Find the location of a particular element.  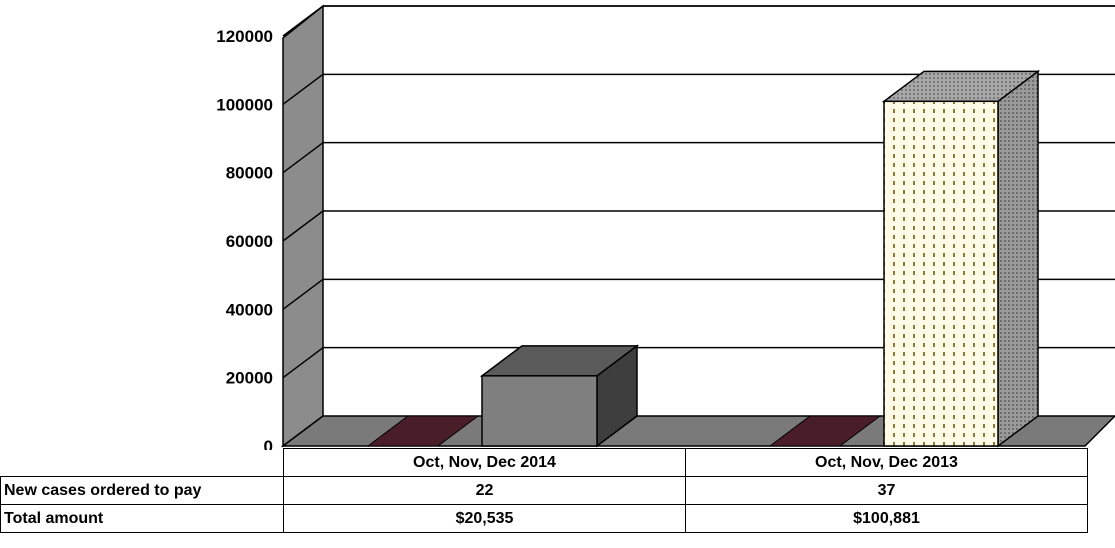

data-table-cell: $20,535 is located at coordinates (484, 518).